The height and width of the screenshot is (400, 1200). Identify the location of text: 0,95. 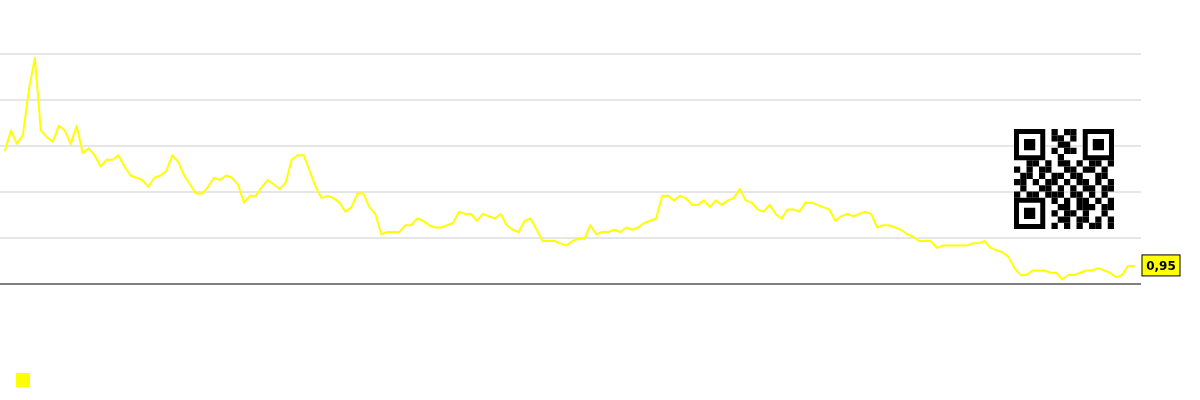
(1161, 265).